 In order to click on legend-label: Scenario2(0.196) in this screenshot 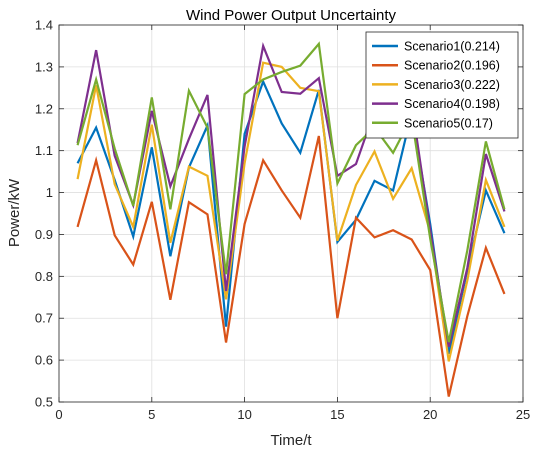, I will do `click(452, 66)`.